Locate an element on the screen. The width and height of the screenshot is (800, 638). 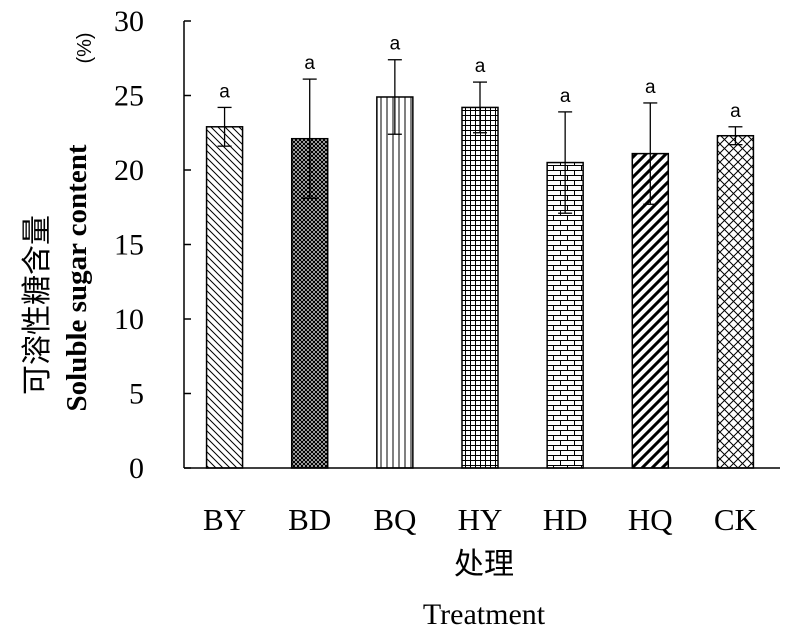
x-tick-label: HQ is located at coordinates (650, 519).